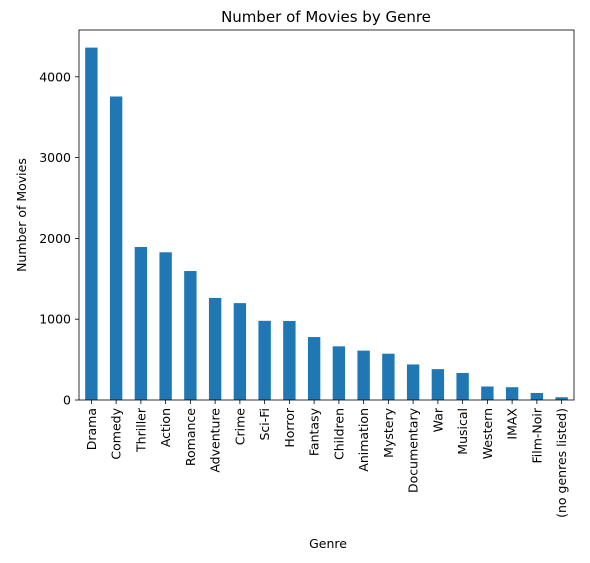  Describe the element at coordinates (338, 434) in the screenshot. I see `x-tick-label: Children` at that location.